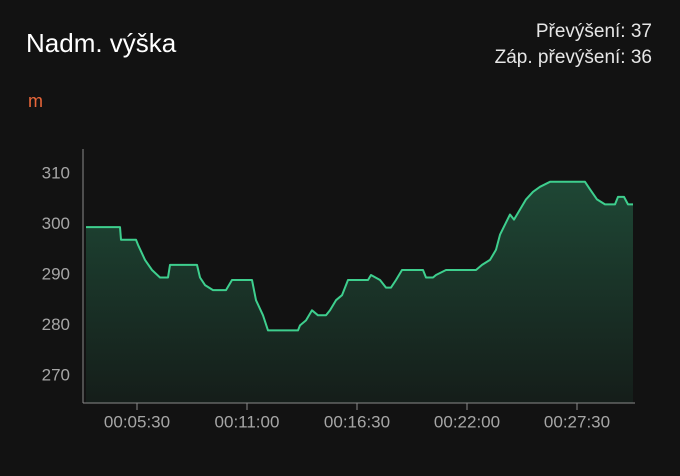 The image size is (680, 476). Describe the element at coordinates (56, 273) in the screenshot. I see `y-tick-label: 290` at that location.